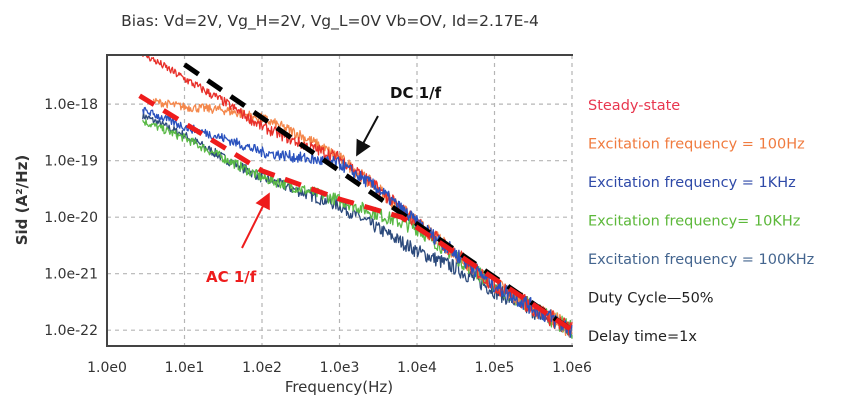 This screenshot has width=843, height=413. I want to click on ac-arrow, so click(255, 220).